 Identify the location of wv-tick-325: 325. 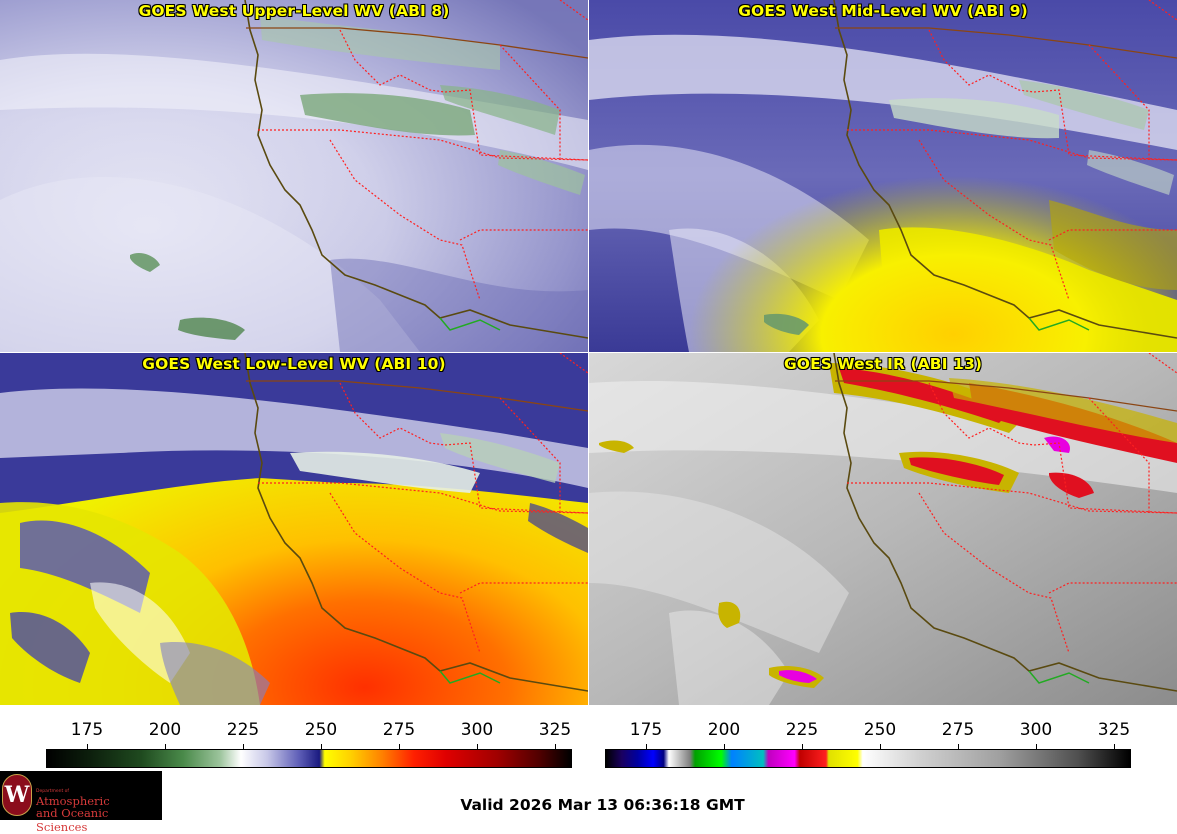
(555, 730).